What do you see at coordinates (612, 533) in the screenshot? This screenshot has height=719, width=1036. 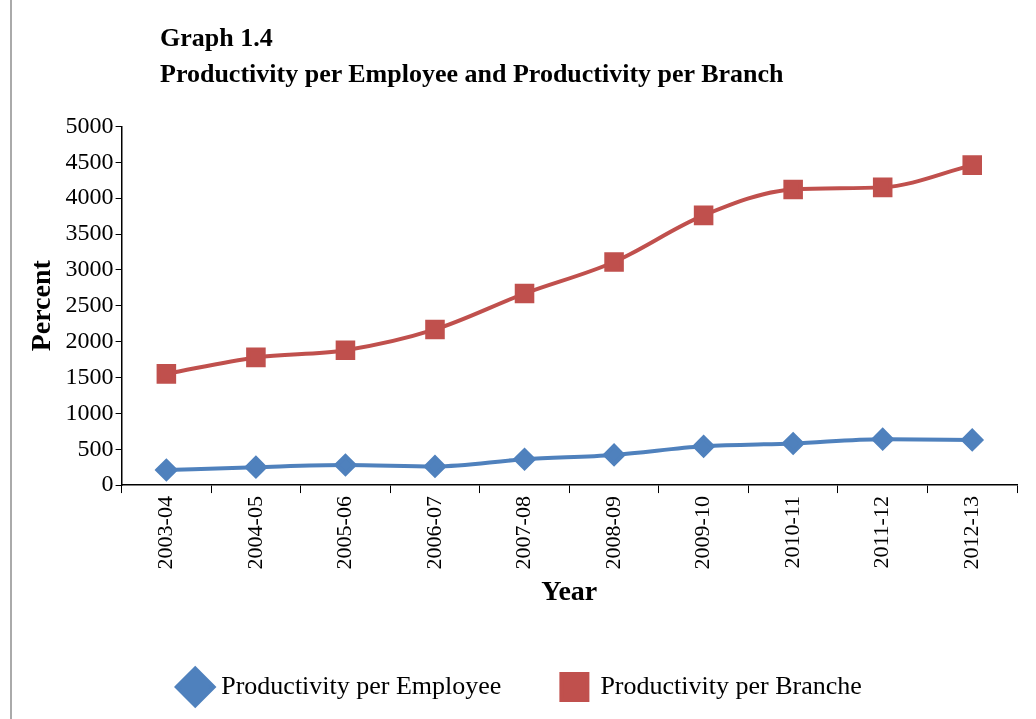 I see `x-tick-label: 2008-09` at bounding box center [612, 533].